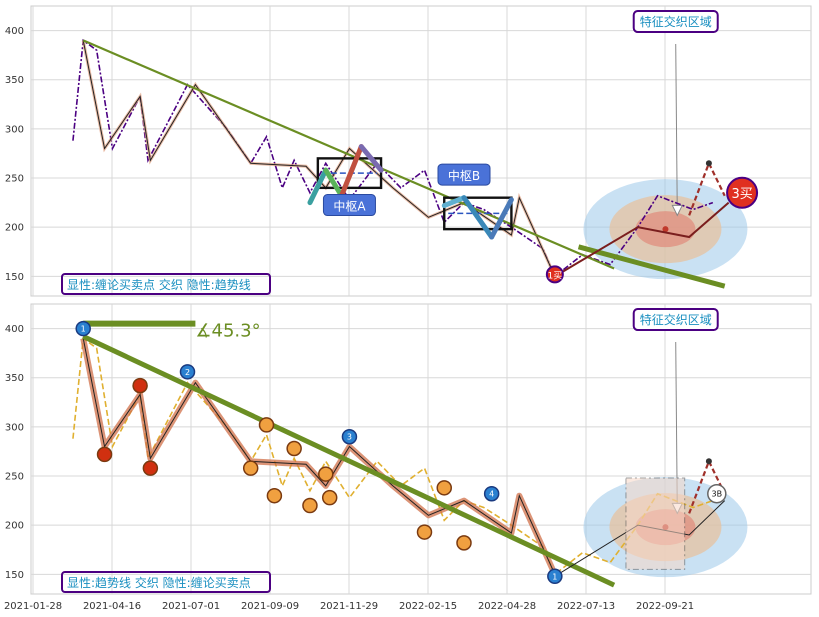 This screenshot has height=617, width=819. I want to click on x-tick-label: 2021-11-29, so click(349, 606).